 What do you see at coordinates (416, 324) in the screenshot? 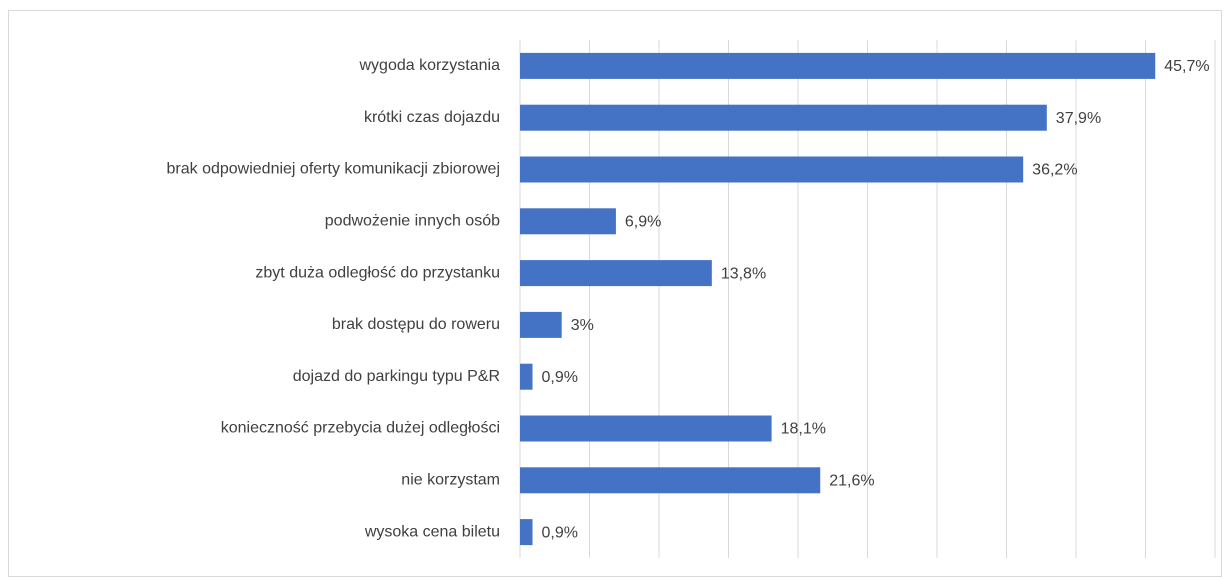
I see `category-label: brak dostępu do roweru` at bounding box center [416, 324].